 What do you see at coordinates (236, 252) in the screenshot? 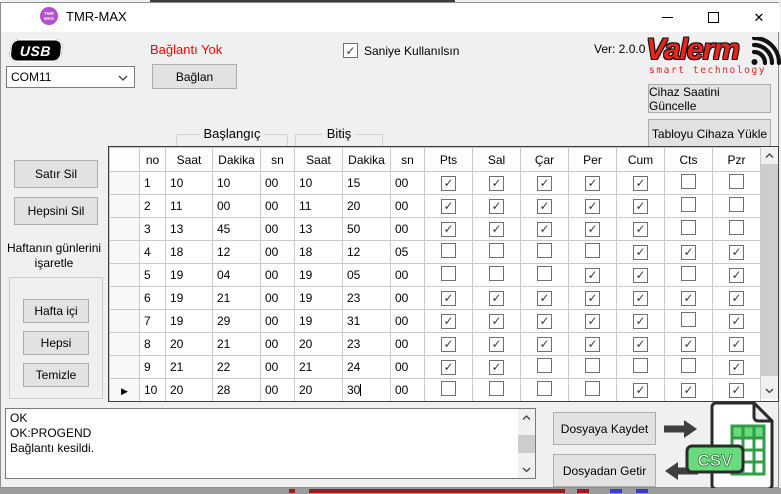
I see `cell-start-min: 12` at bounding box center [236, 252].